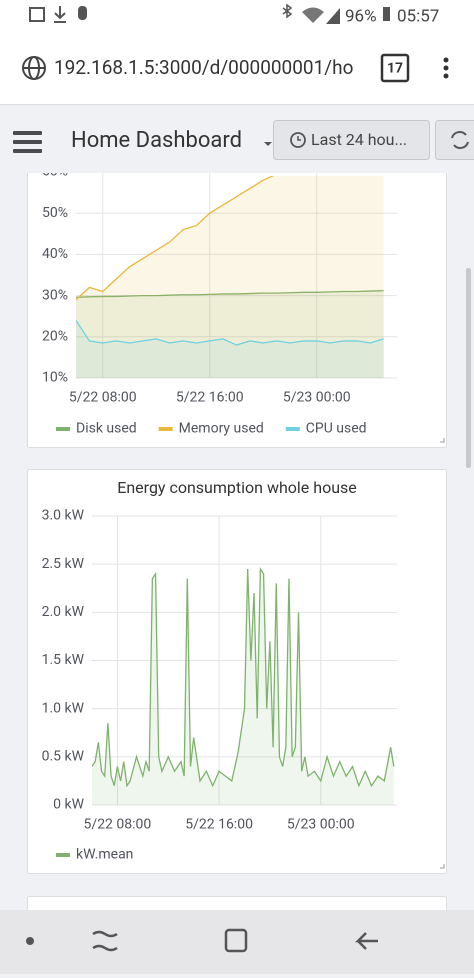  Describe the element at coordinates (287, 11) in the screenshot. I see `bluetooth-icon` at that location.